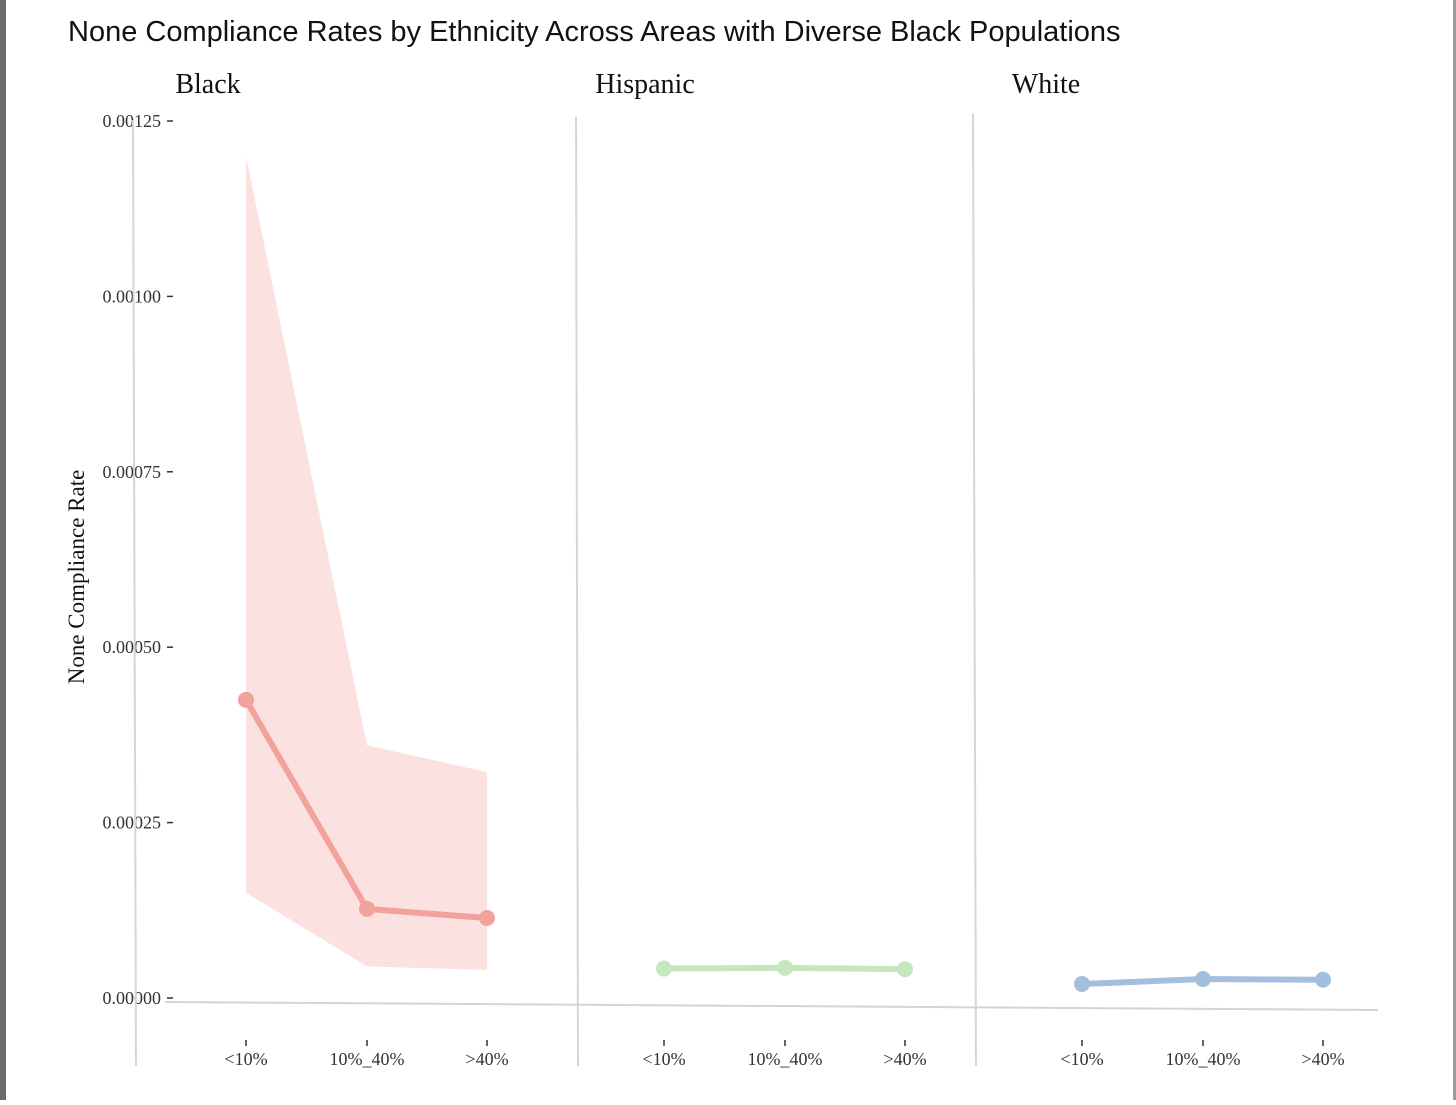  What do you see at coordinates (76, 577) in the screenshot?
I see `y-axis-title: None Compliance Rate` at bounding box center [76, 577].